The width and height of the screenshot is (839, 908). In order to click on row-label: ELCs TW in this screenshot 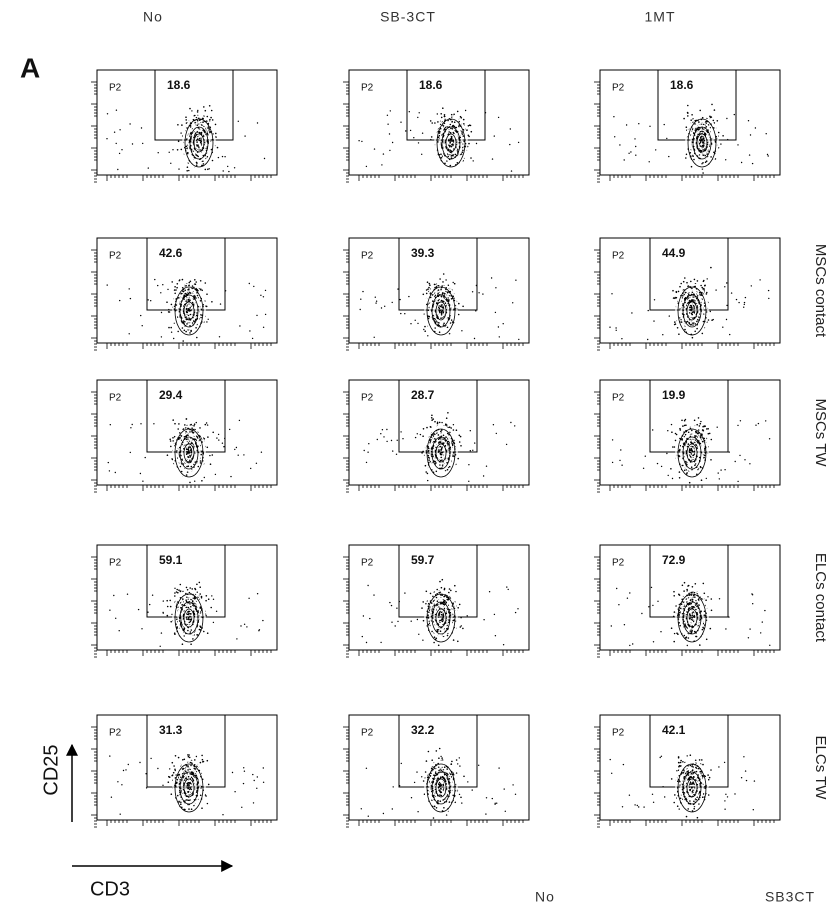, I will do `click(820, 768)`.